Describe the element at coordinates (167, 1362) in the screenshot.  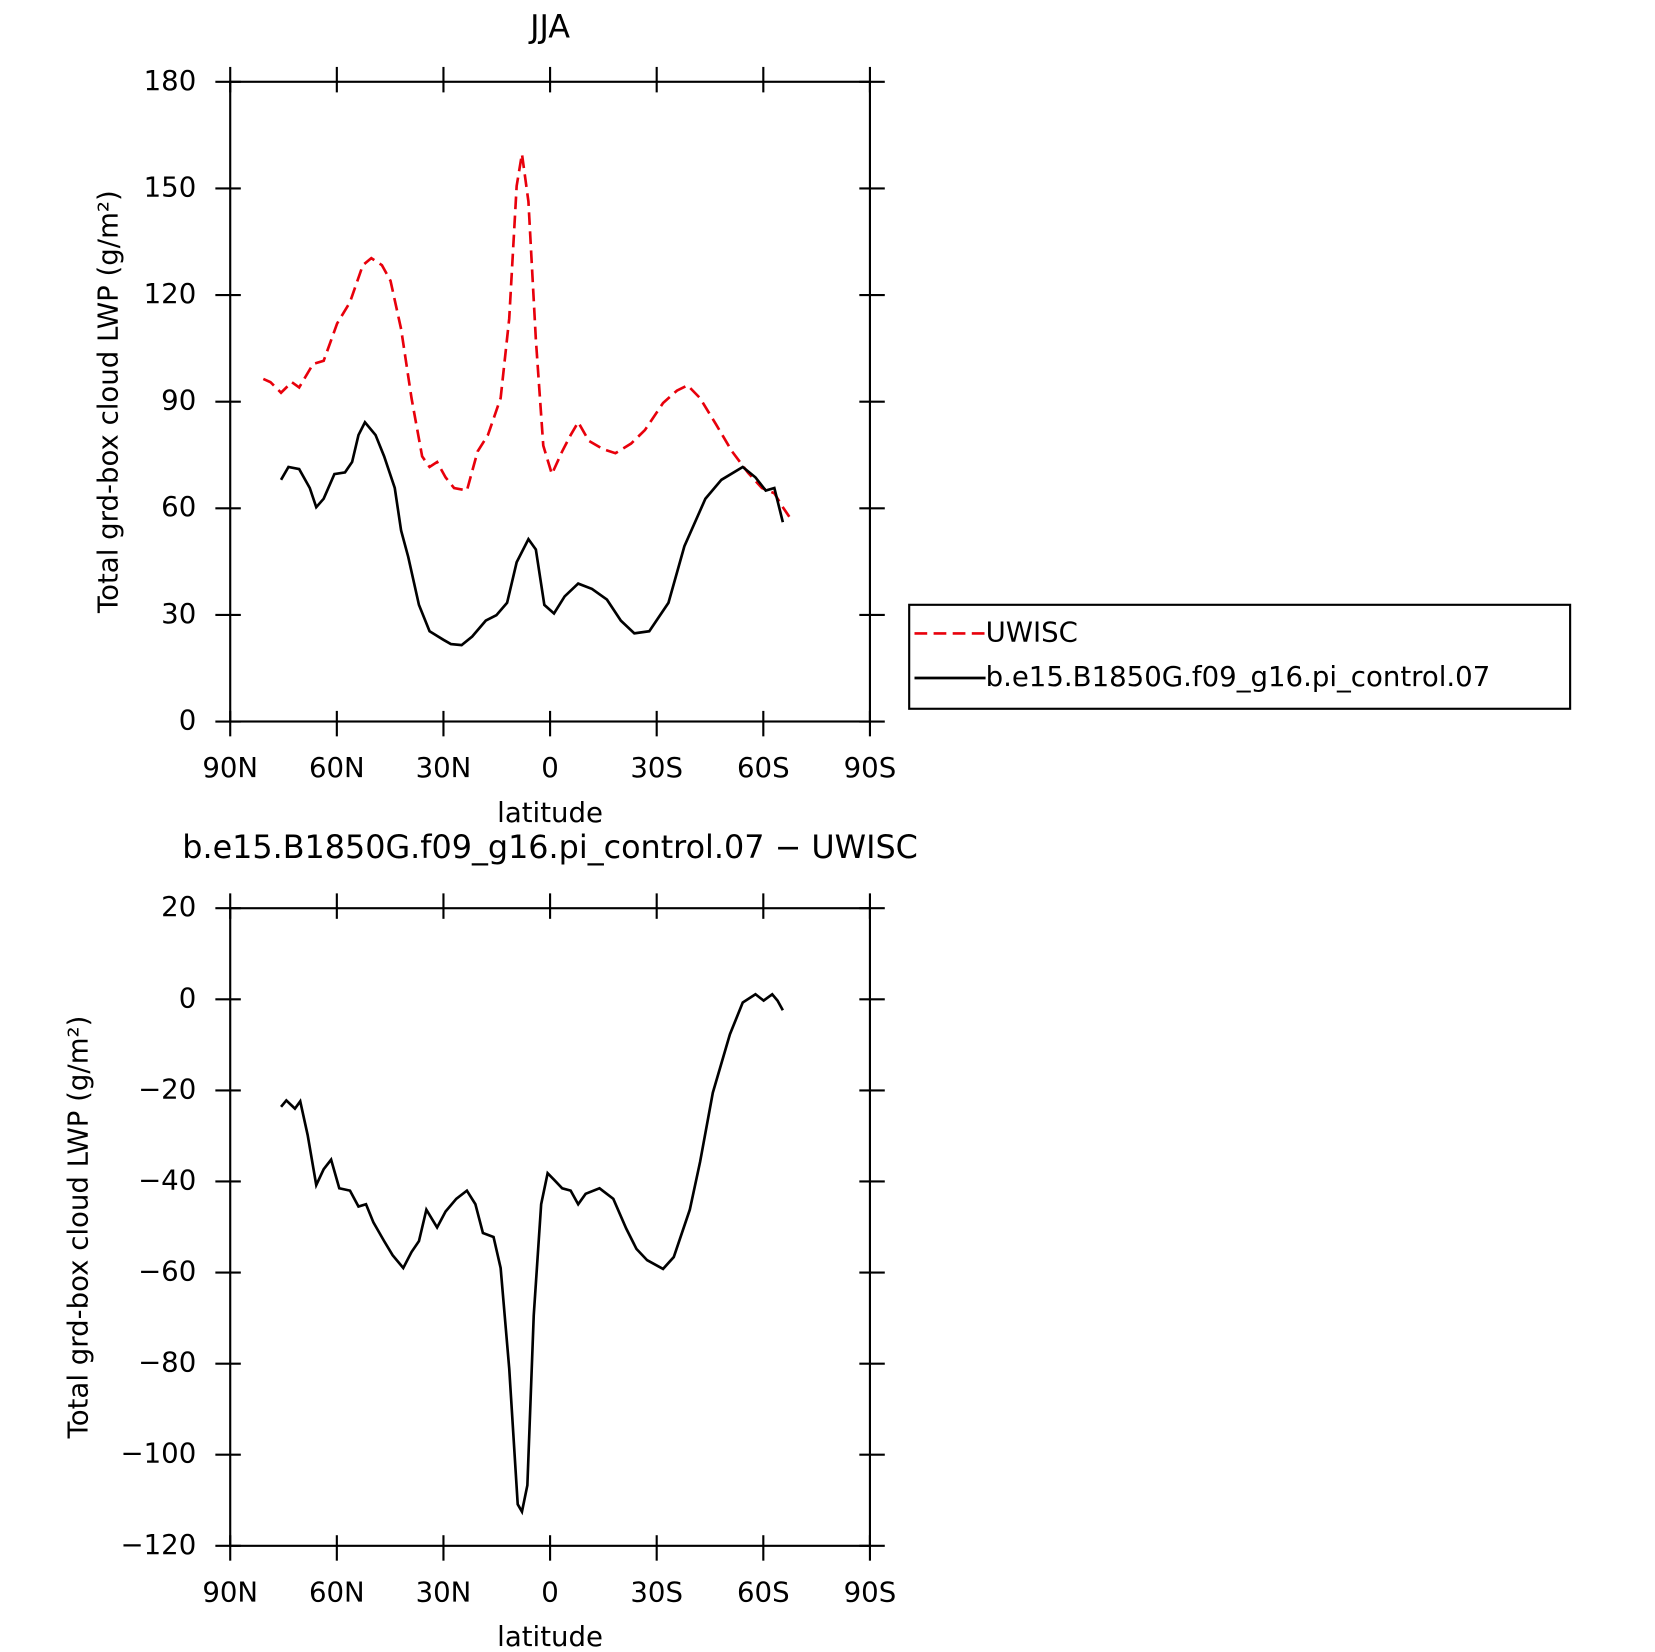
I see `y-tick-label: −80` at that location.